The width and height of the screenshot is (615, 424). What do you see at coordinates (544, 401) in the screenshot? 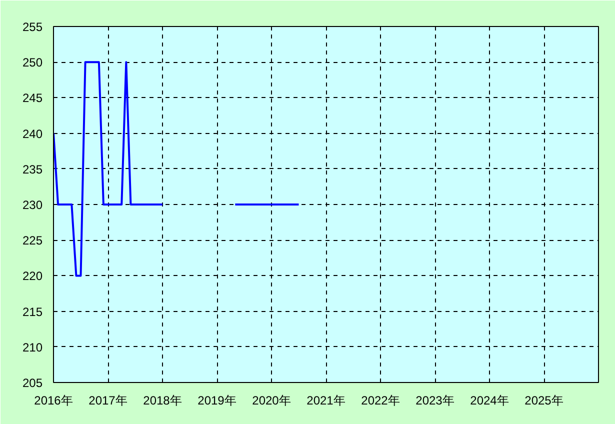
I see `x-tick-label: 2025年` at bounding box center [544, 401].